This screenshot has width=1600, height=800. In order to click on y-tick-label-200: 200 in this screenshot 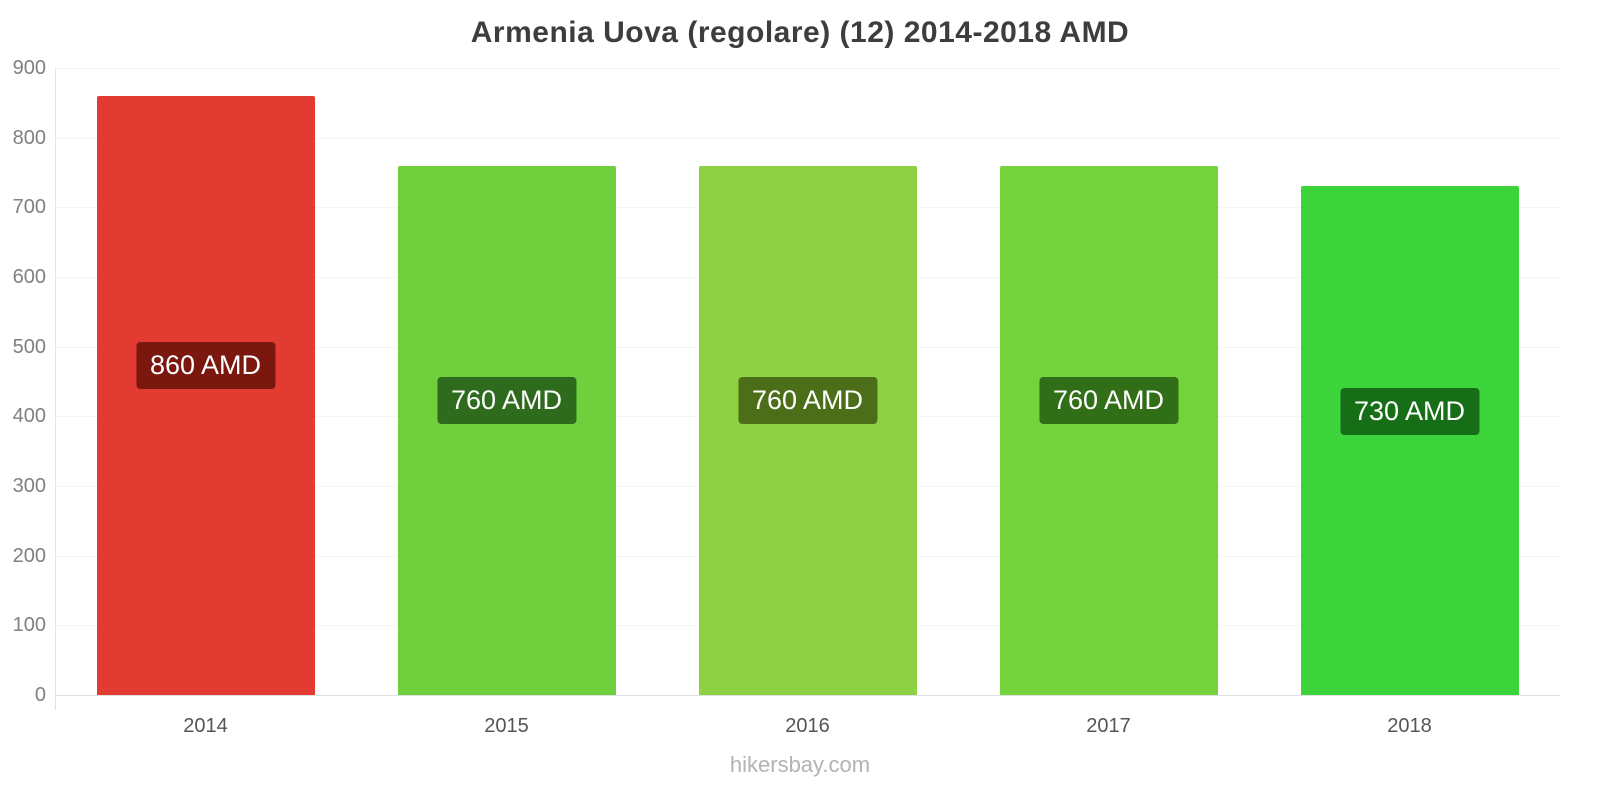, I will do `click(29, 555)`.